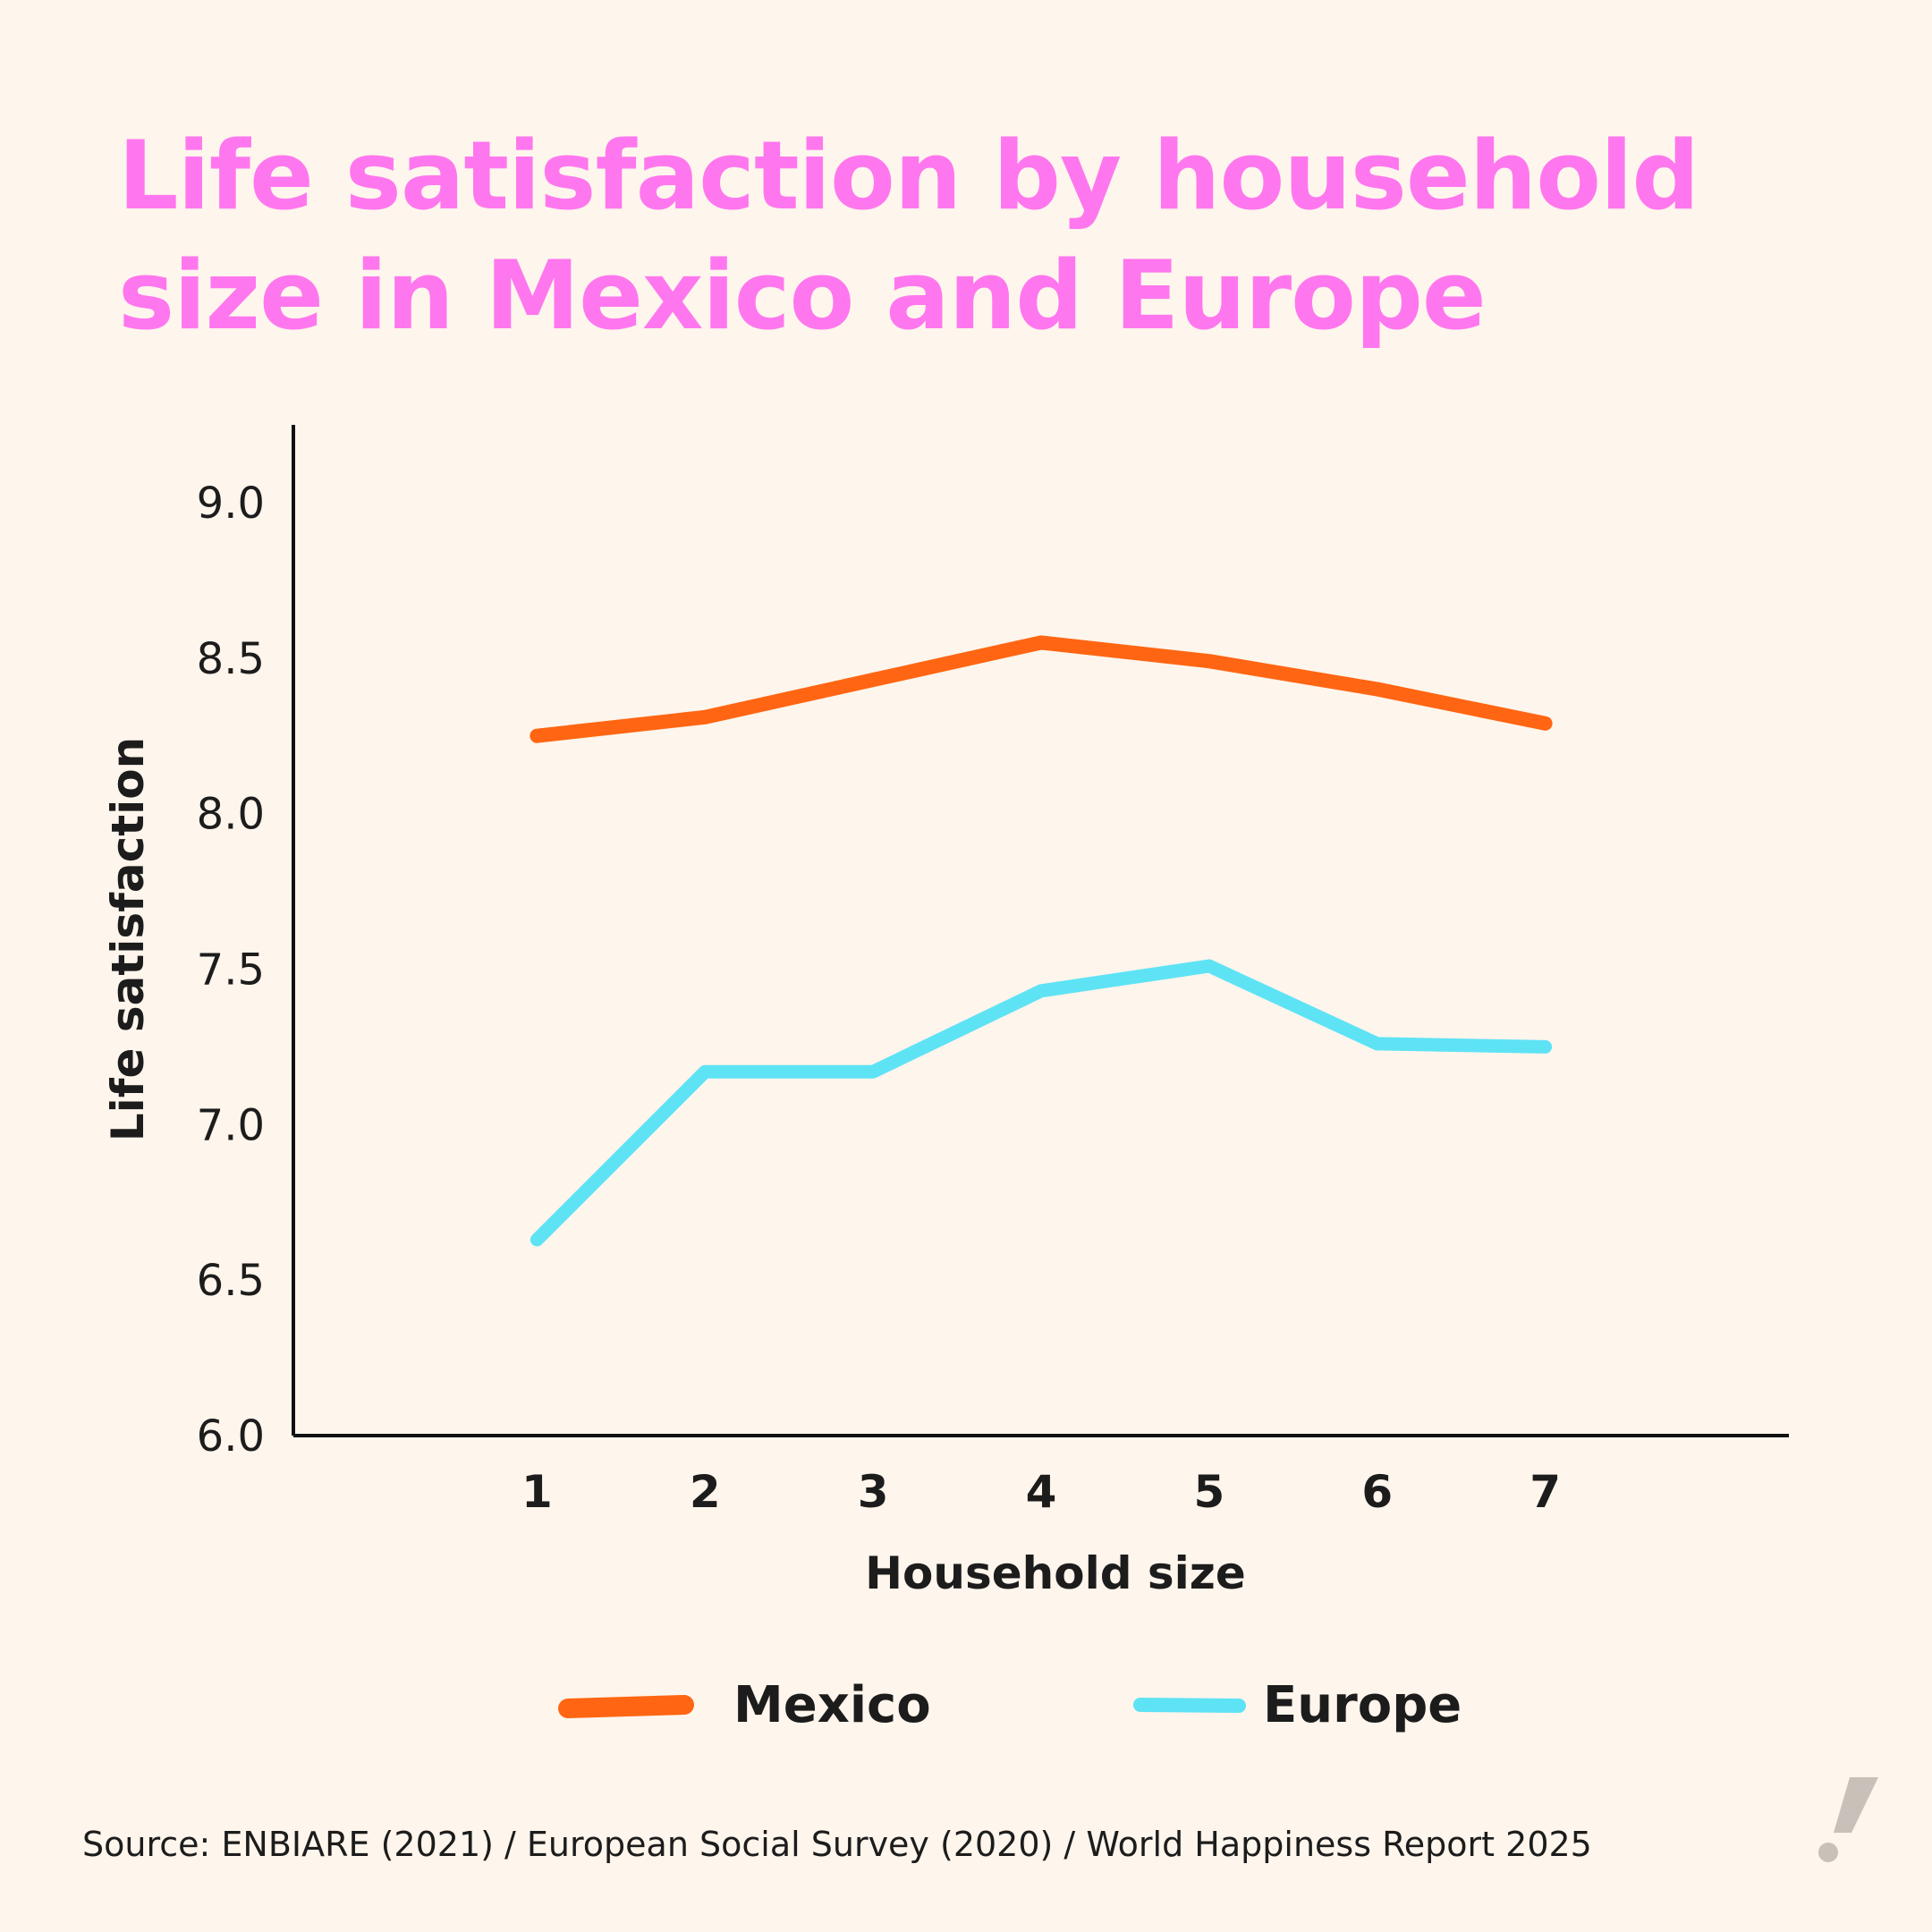 The height and width of the screenshot is (1932, 1932). I want to click on y-axis-label: Life satisfaction, so click(128, 939).